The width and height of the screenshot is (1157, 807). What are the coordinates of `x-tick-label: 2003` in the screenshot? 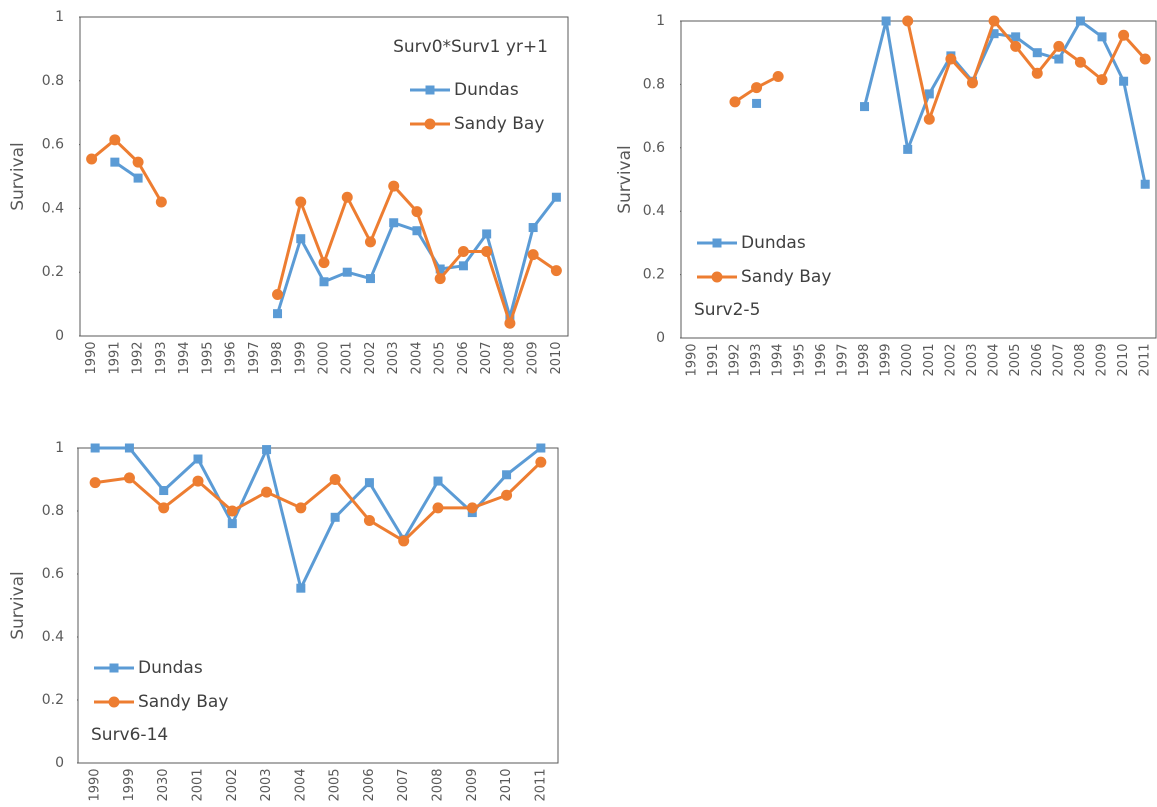 It's located at (393, 357).